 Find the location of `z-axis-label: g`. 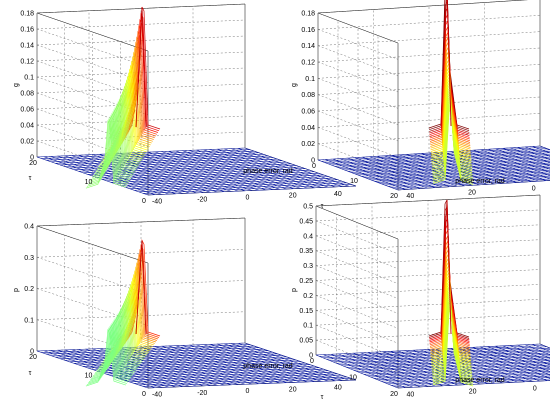

z-axis-label: g is located at coordinates (294, 85).